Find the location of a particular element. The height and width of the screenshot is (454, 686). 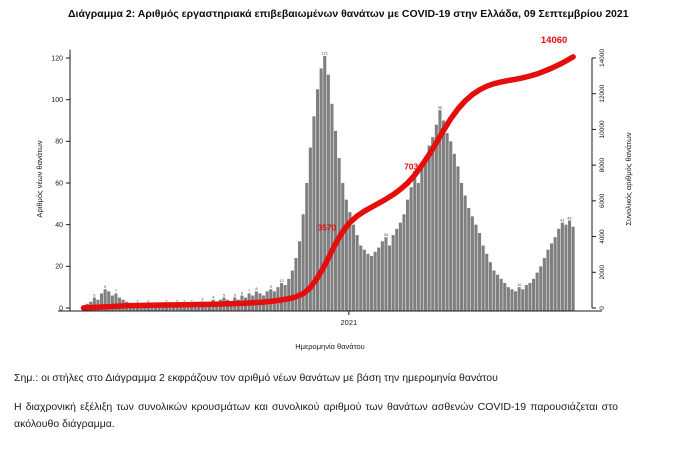

svg-text: 20 is located at coordinates (59, 267).